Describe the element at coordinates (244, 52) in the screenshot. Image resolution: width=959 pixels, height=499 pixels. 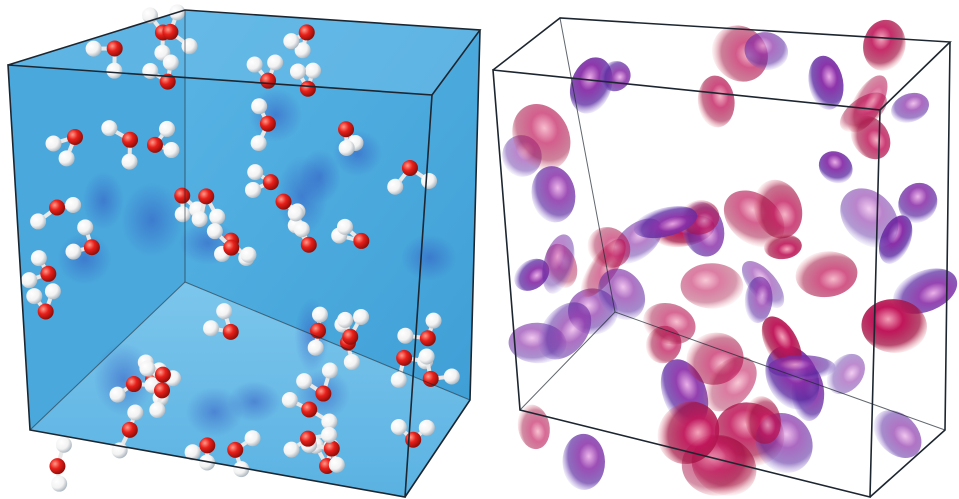
I see `top-face` at that location.